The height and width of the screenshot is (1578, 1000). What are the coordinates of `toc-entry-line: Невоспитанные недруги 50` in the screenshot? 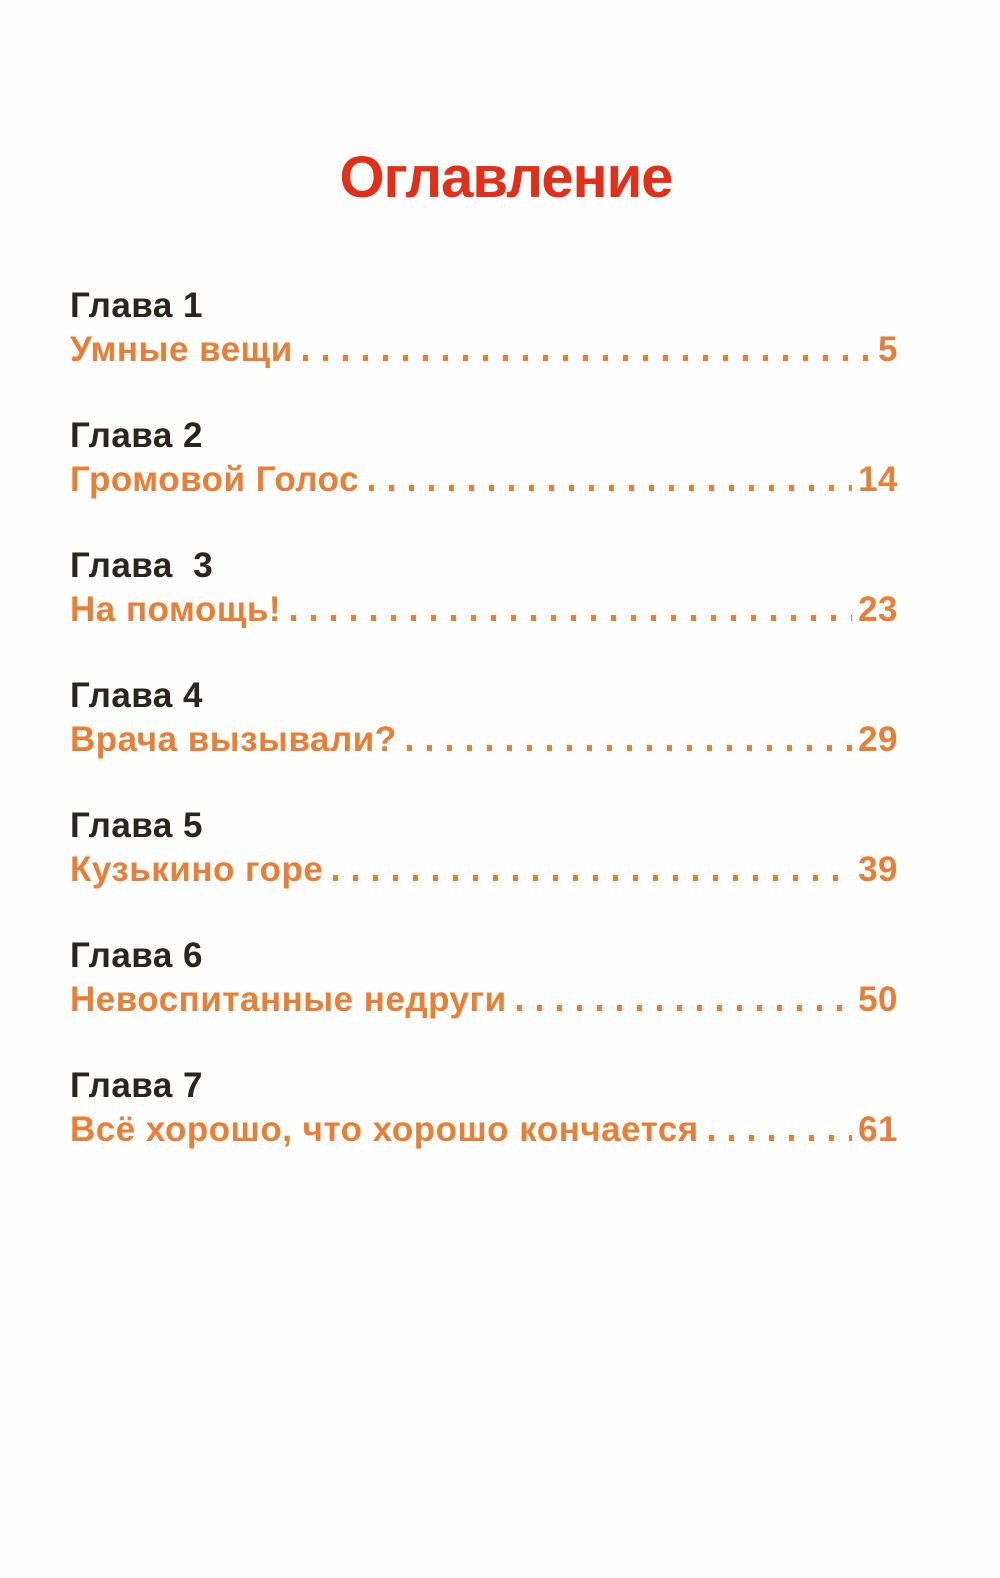 It's located at (484, 1000).